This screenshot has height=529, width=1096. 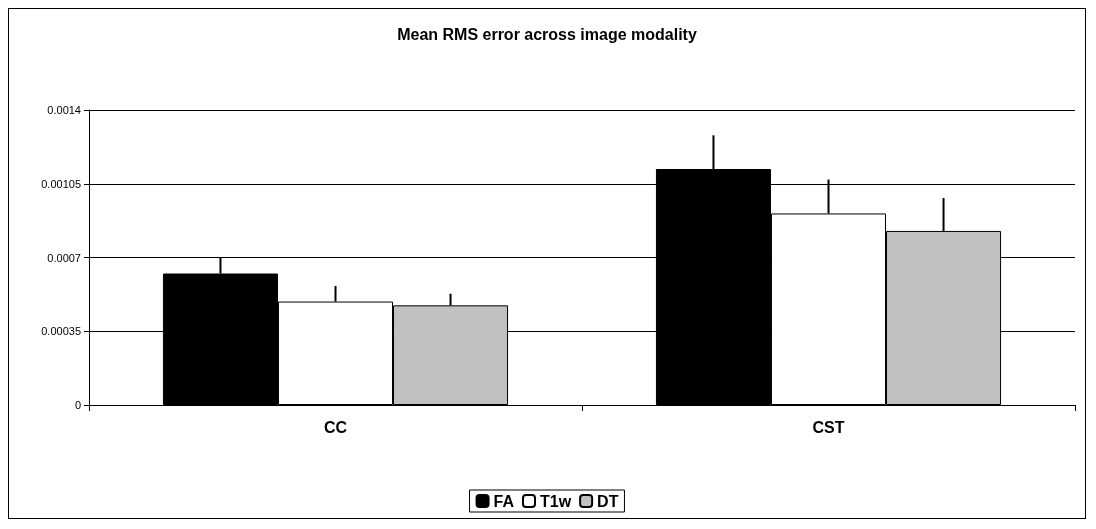 What do you see at coordinates (61, 183) in the screenshot?
I see `y-tick-label: 0.00105` at bounding box center [61, 183].